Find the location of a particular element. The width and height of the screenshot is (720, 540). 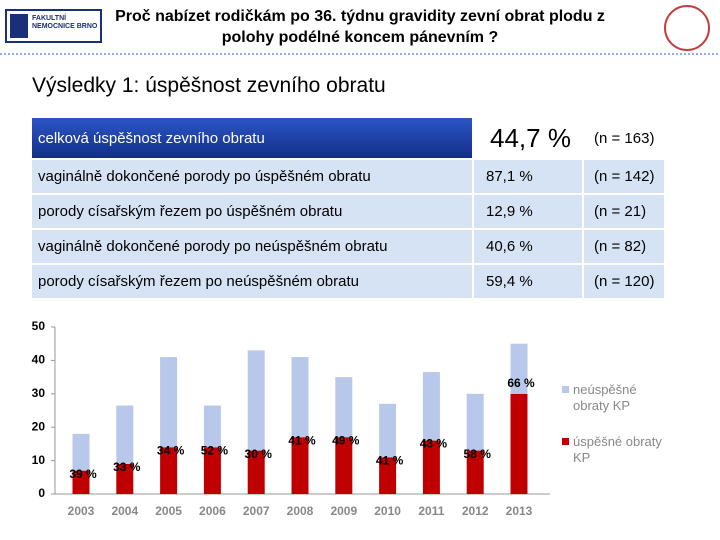

table-cell: 40,6 % is located at coordinates (528, 246).